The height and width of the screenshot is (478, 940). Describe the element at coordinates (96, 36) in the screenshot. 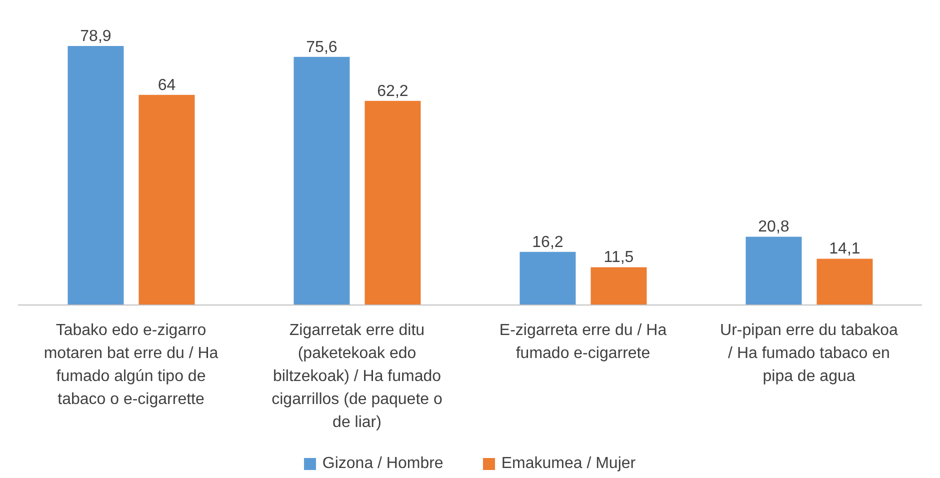

I see `data-label: 78,9` at that location.